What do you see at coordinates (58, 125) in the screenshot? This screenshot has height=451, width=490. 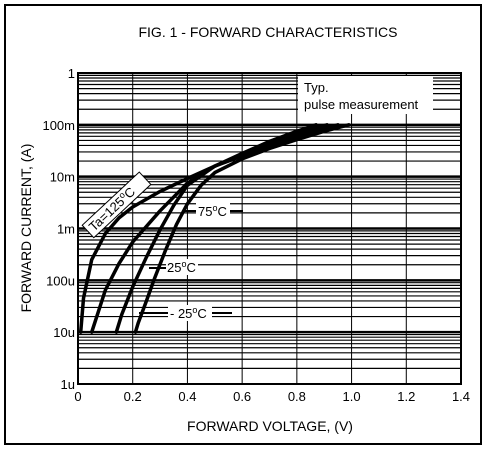 I see `y-tick-label: 100m` at bounding box center [58, 125].